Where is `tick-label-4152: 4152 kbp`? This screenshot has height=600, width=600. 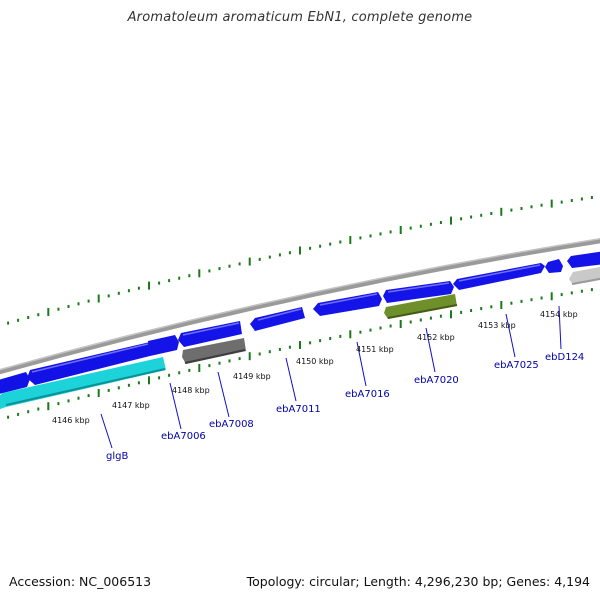
tick-label-4152: 4152 kbp is located at coordinates (436, 337).